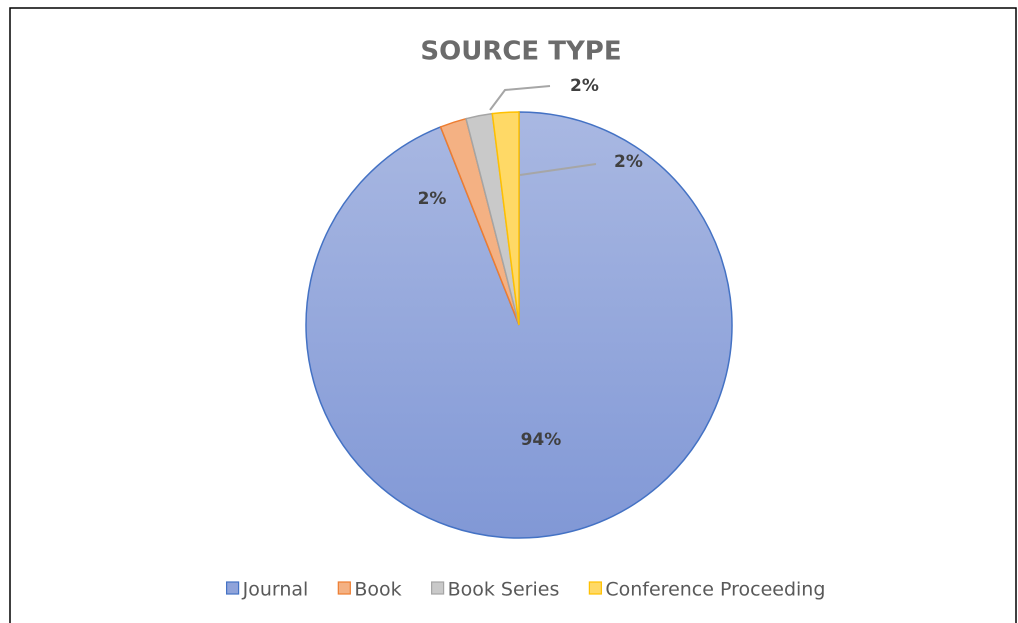 The image size is (1018, 623). What do you see at coordinates (520, 52) in the screenshot?
I see `chart-title: SOURCE TYPE` at bounding box center [520, 52].